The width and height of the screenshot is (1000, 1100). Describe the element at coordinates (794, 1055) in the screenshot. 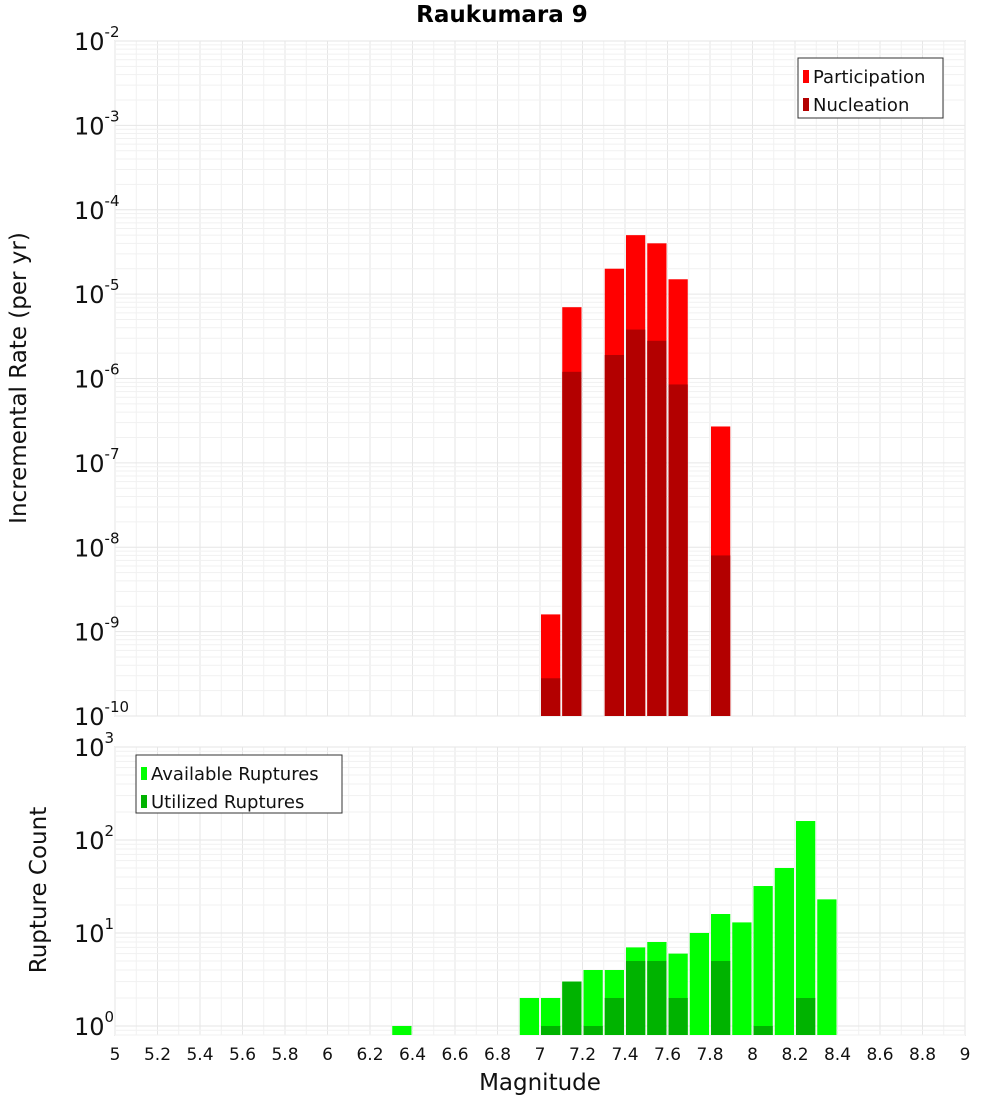

I see `count-x-tick-label: 8.2` at that location.